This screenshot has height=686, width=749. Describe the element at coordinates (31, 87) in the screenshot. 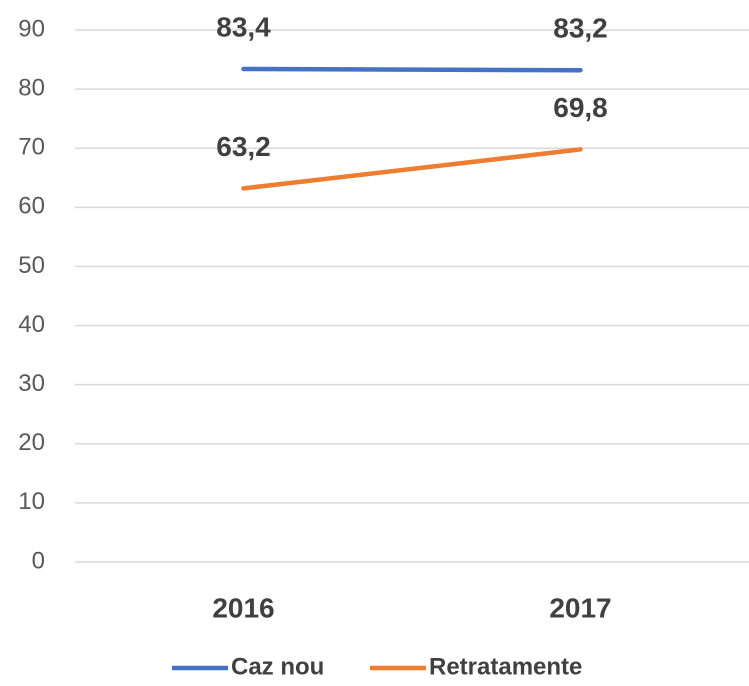

I see `y-tick-label: 80` at that location.